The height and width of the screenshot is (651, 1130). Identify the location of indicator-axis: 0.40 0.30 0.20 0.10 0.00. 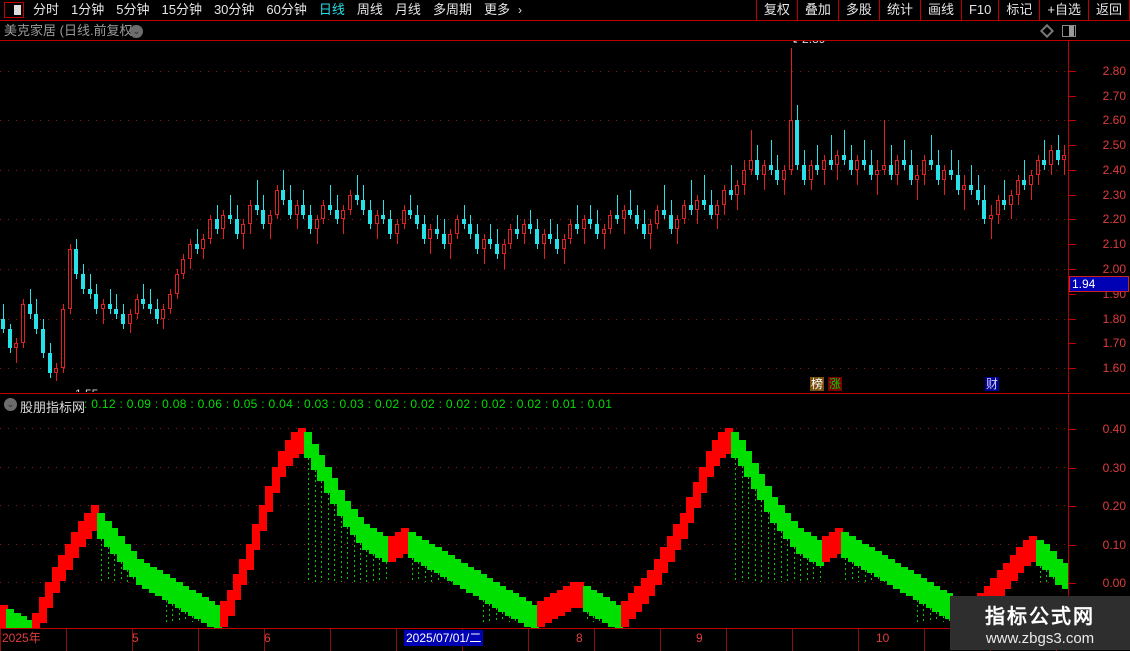
(1099, 510).